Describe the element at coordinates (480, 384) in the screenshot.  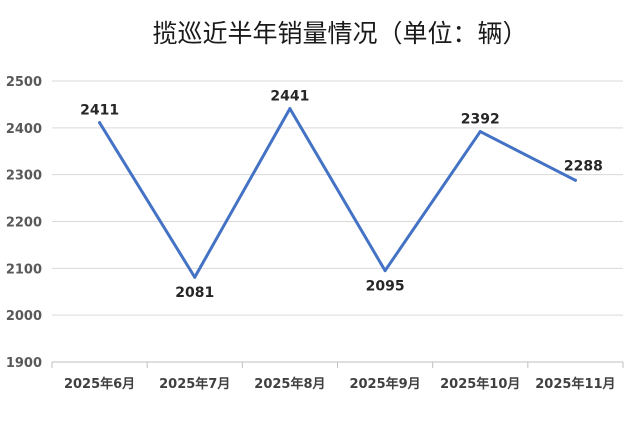
I see `x-tick-label: 2025年10月` at that location.